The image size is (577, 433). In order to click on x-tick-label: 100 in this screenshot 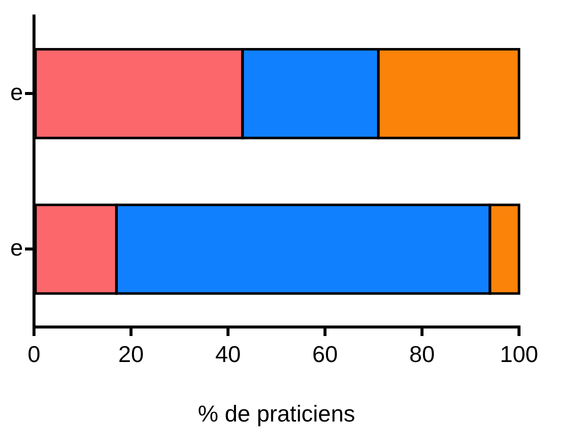, I will do `click(519, 354)`.